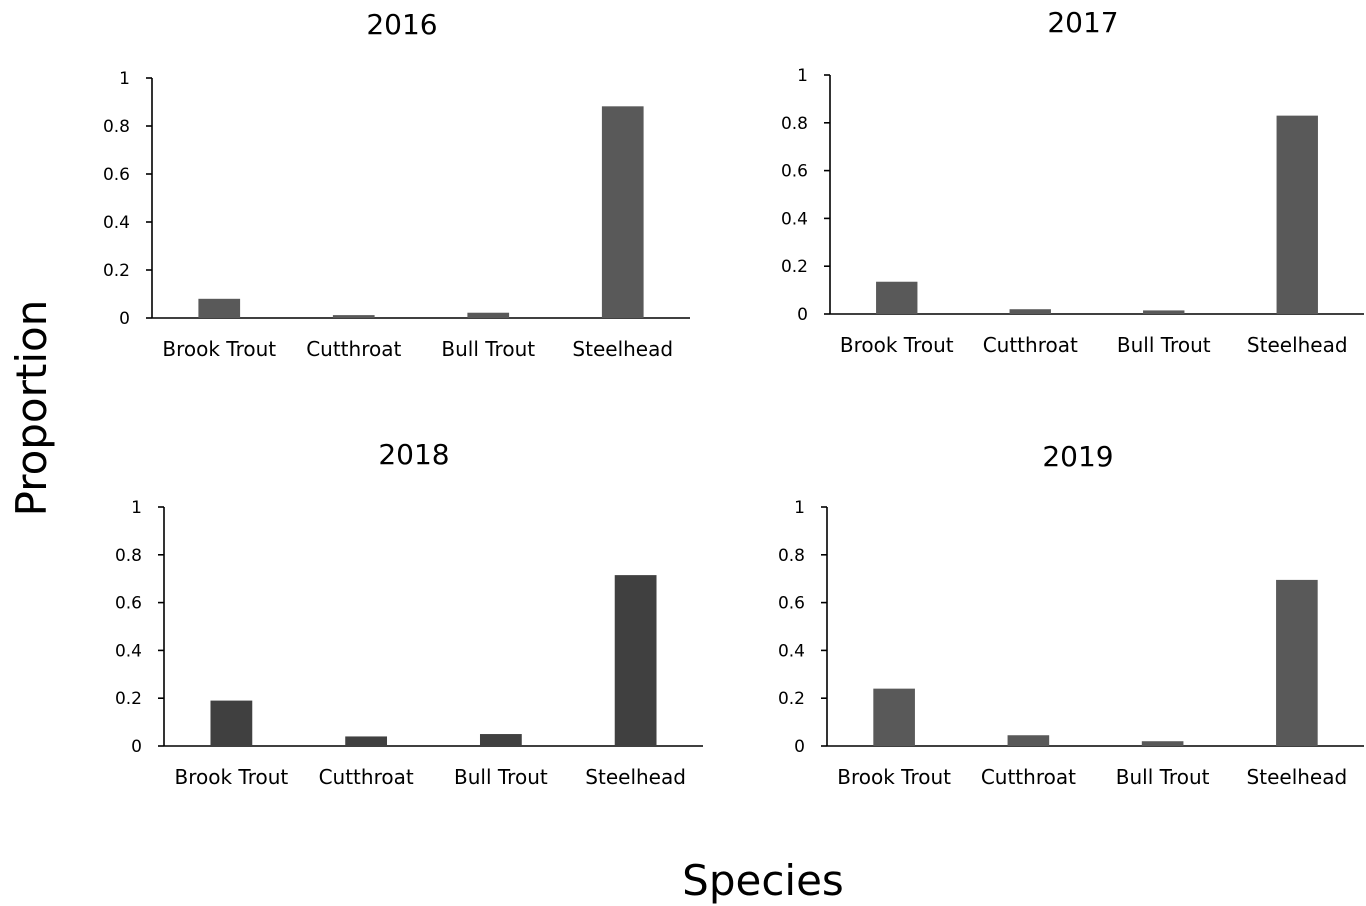 The height and width of the screenshot is (906, 1366). I want to click on panel-title: 2017, so click(1082, 22).